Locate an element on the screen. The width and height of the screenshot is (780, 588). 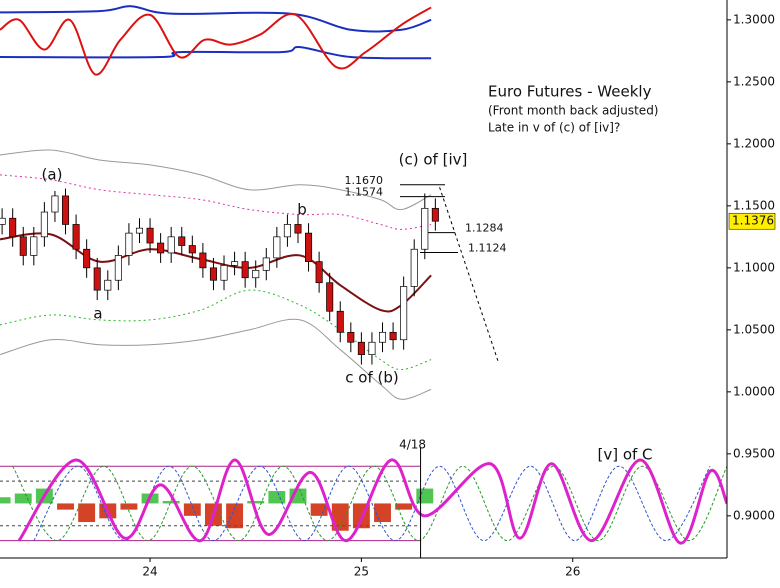
wave-annotation: a is located at coordinates (97, 314).